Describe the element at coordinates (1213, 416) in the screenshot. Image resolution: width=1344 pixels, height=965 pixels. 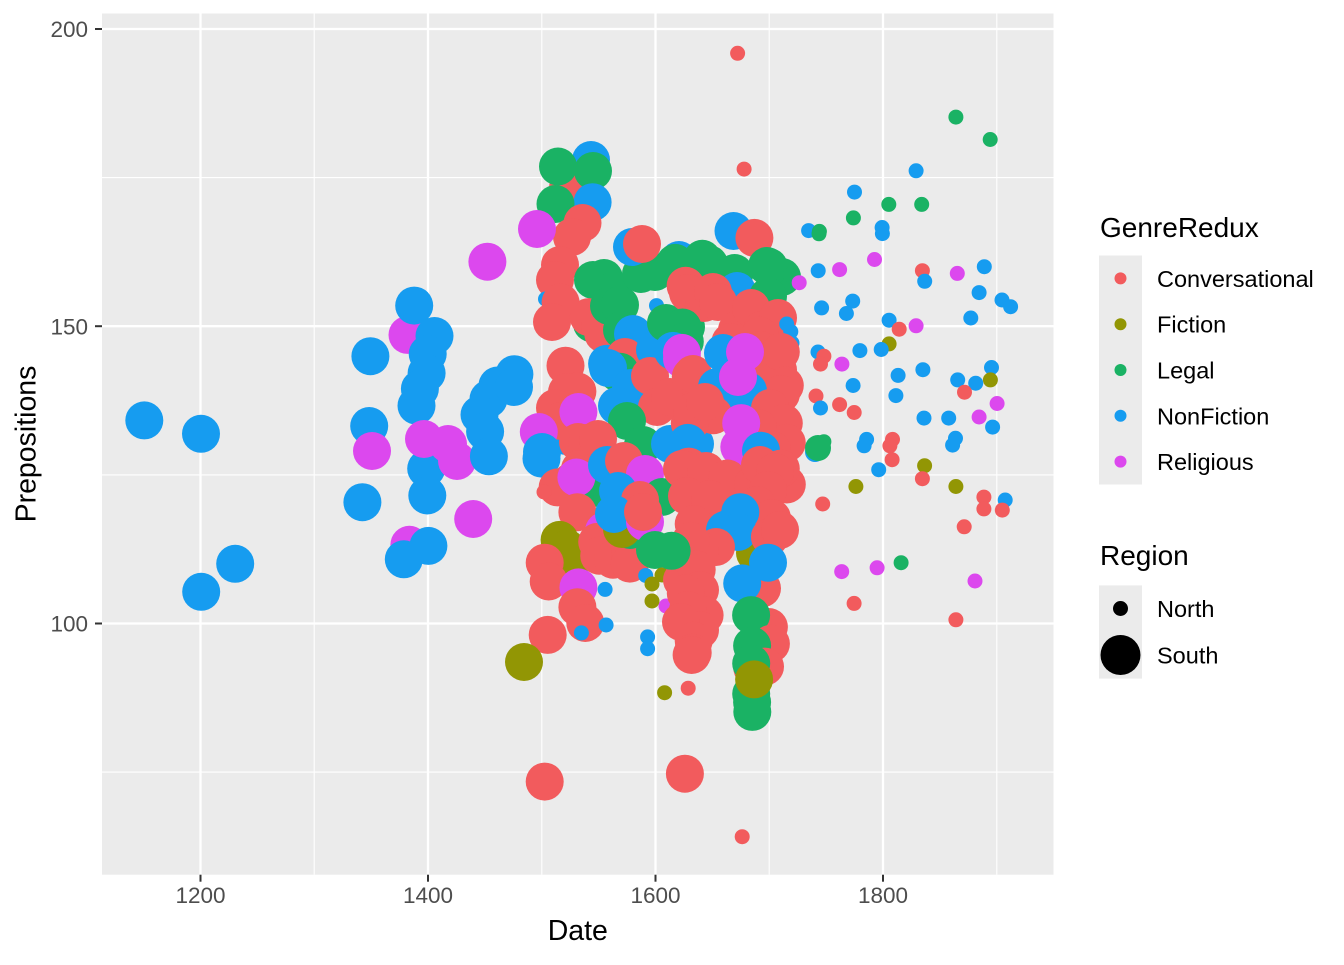
I see `svg-text: NonFiction` at that location.